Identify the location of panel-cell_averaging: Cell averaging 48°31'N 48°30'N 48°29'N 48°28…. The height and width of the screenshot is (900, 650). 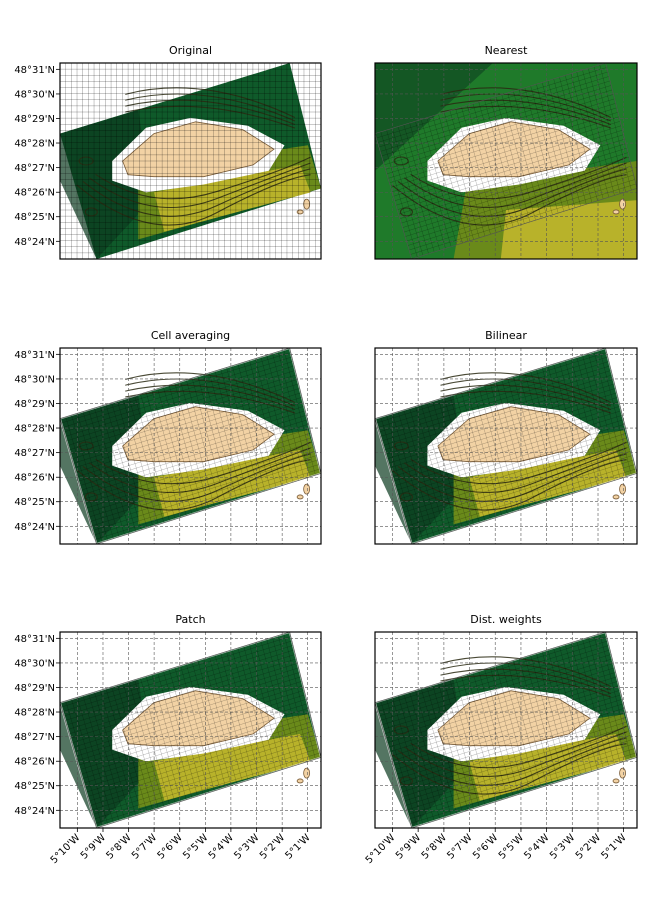
(168, 437).